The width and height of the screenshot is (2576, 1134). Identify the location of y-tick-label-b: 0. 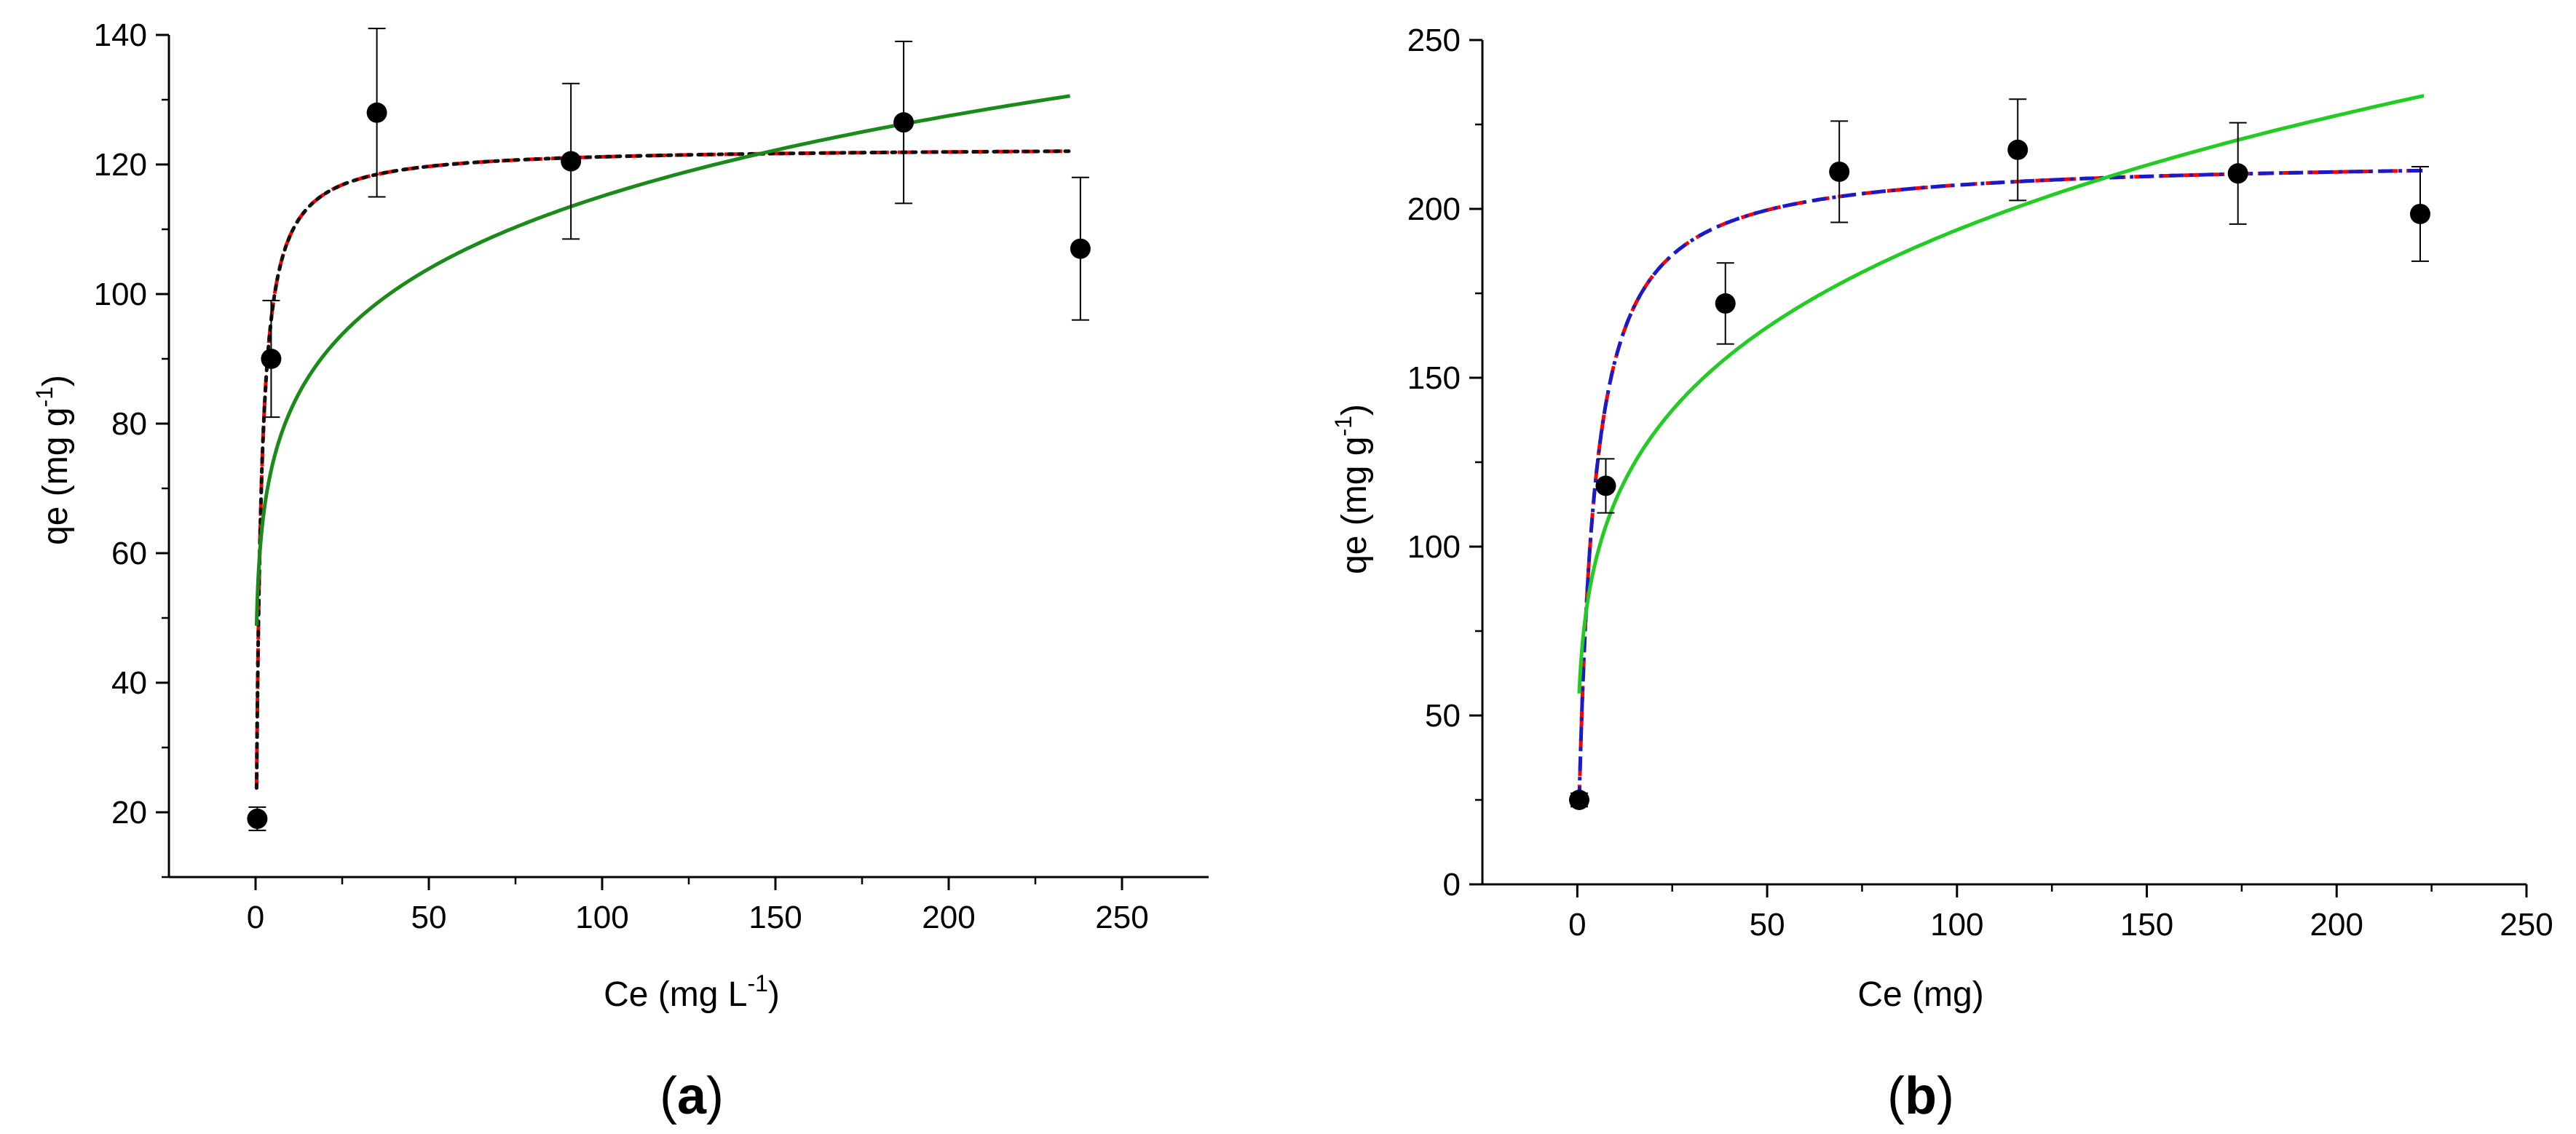
(1452, 885).